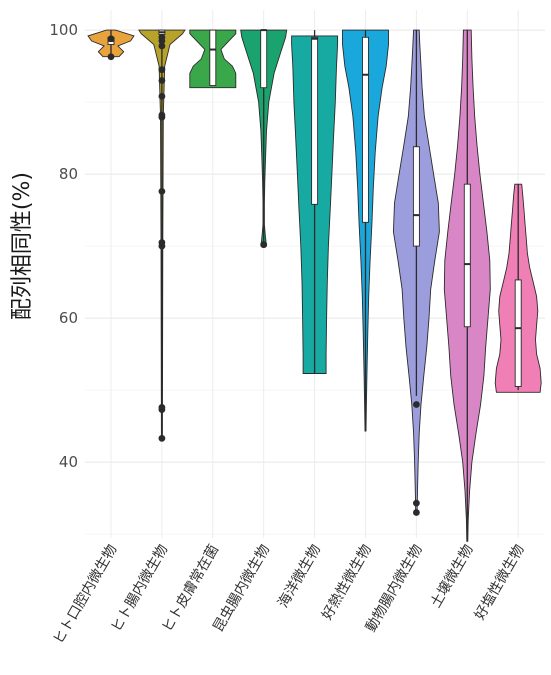 Image resolution: width=551 pixels, height=675 pixels. What do you see at coordinates (299, 576) in the screenshot?
I see `x-tick-label: 海洋微生物` at bounding box center [299, 576].